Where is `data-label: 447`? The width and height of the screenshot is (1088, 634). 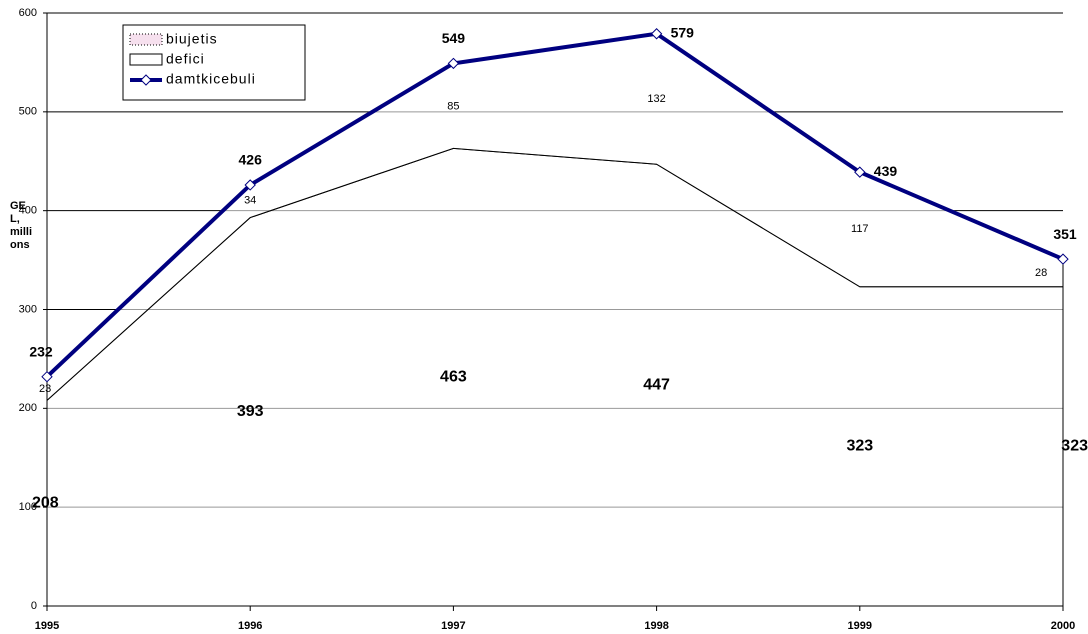 data-label: 447 is located at coordinates (656, 384).